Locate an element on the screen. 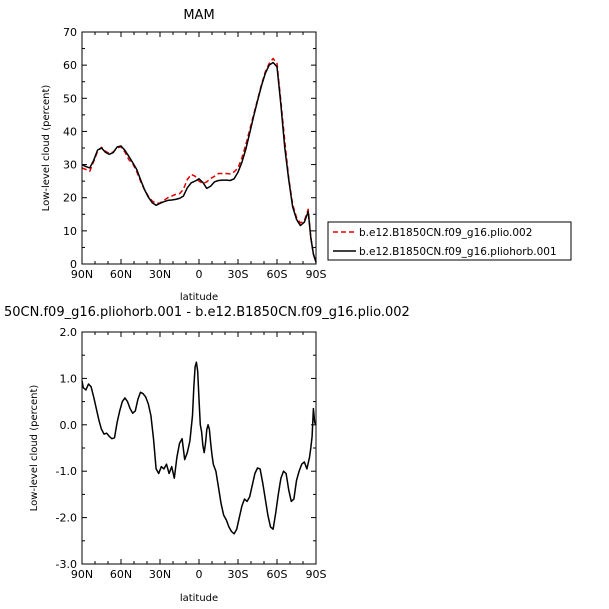  bottom-y-tick-label: -3.0 is located at coordinates (66, 564).